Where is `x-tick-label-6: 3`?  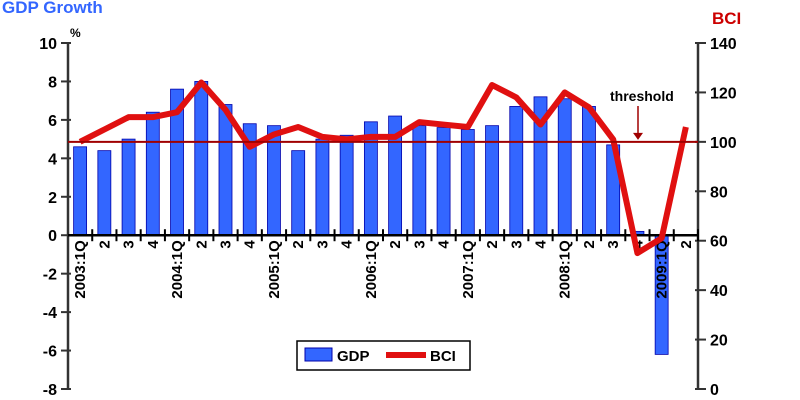
x-tick-label-6: 3 is located at coordinates (226, 244).